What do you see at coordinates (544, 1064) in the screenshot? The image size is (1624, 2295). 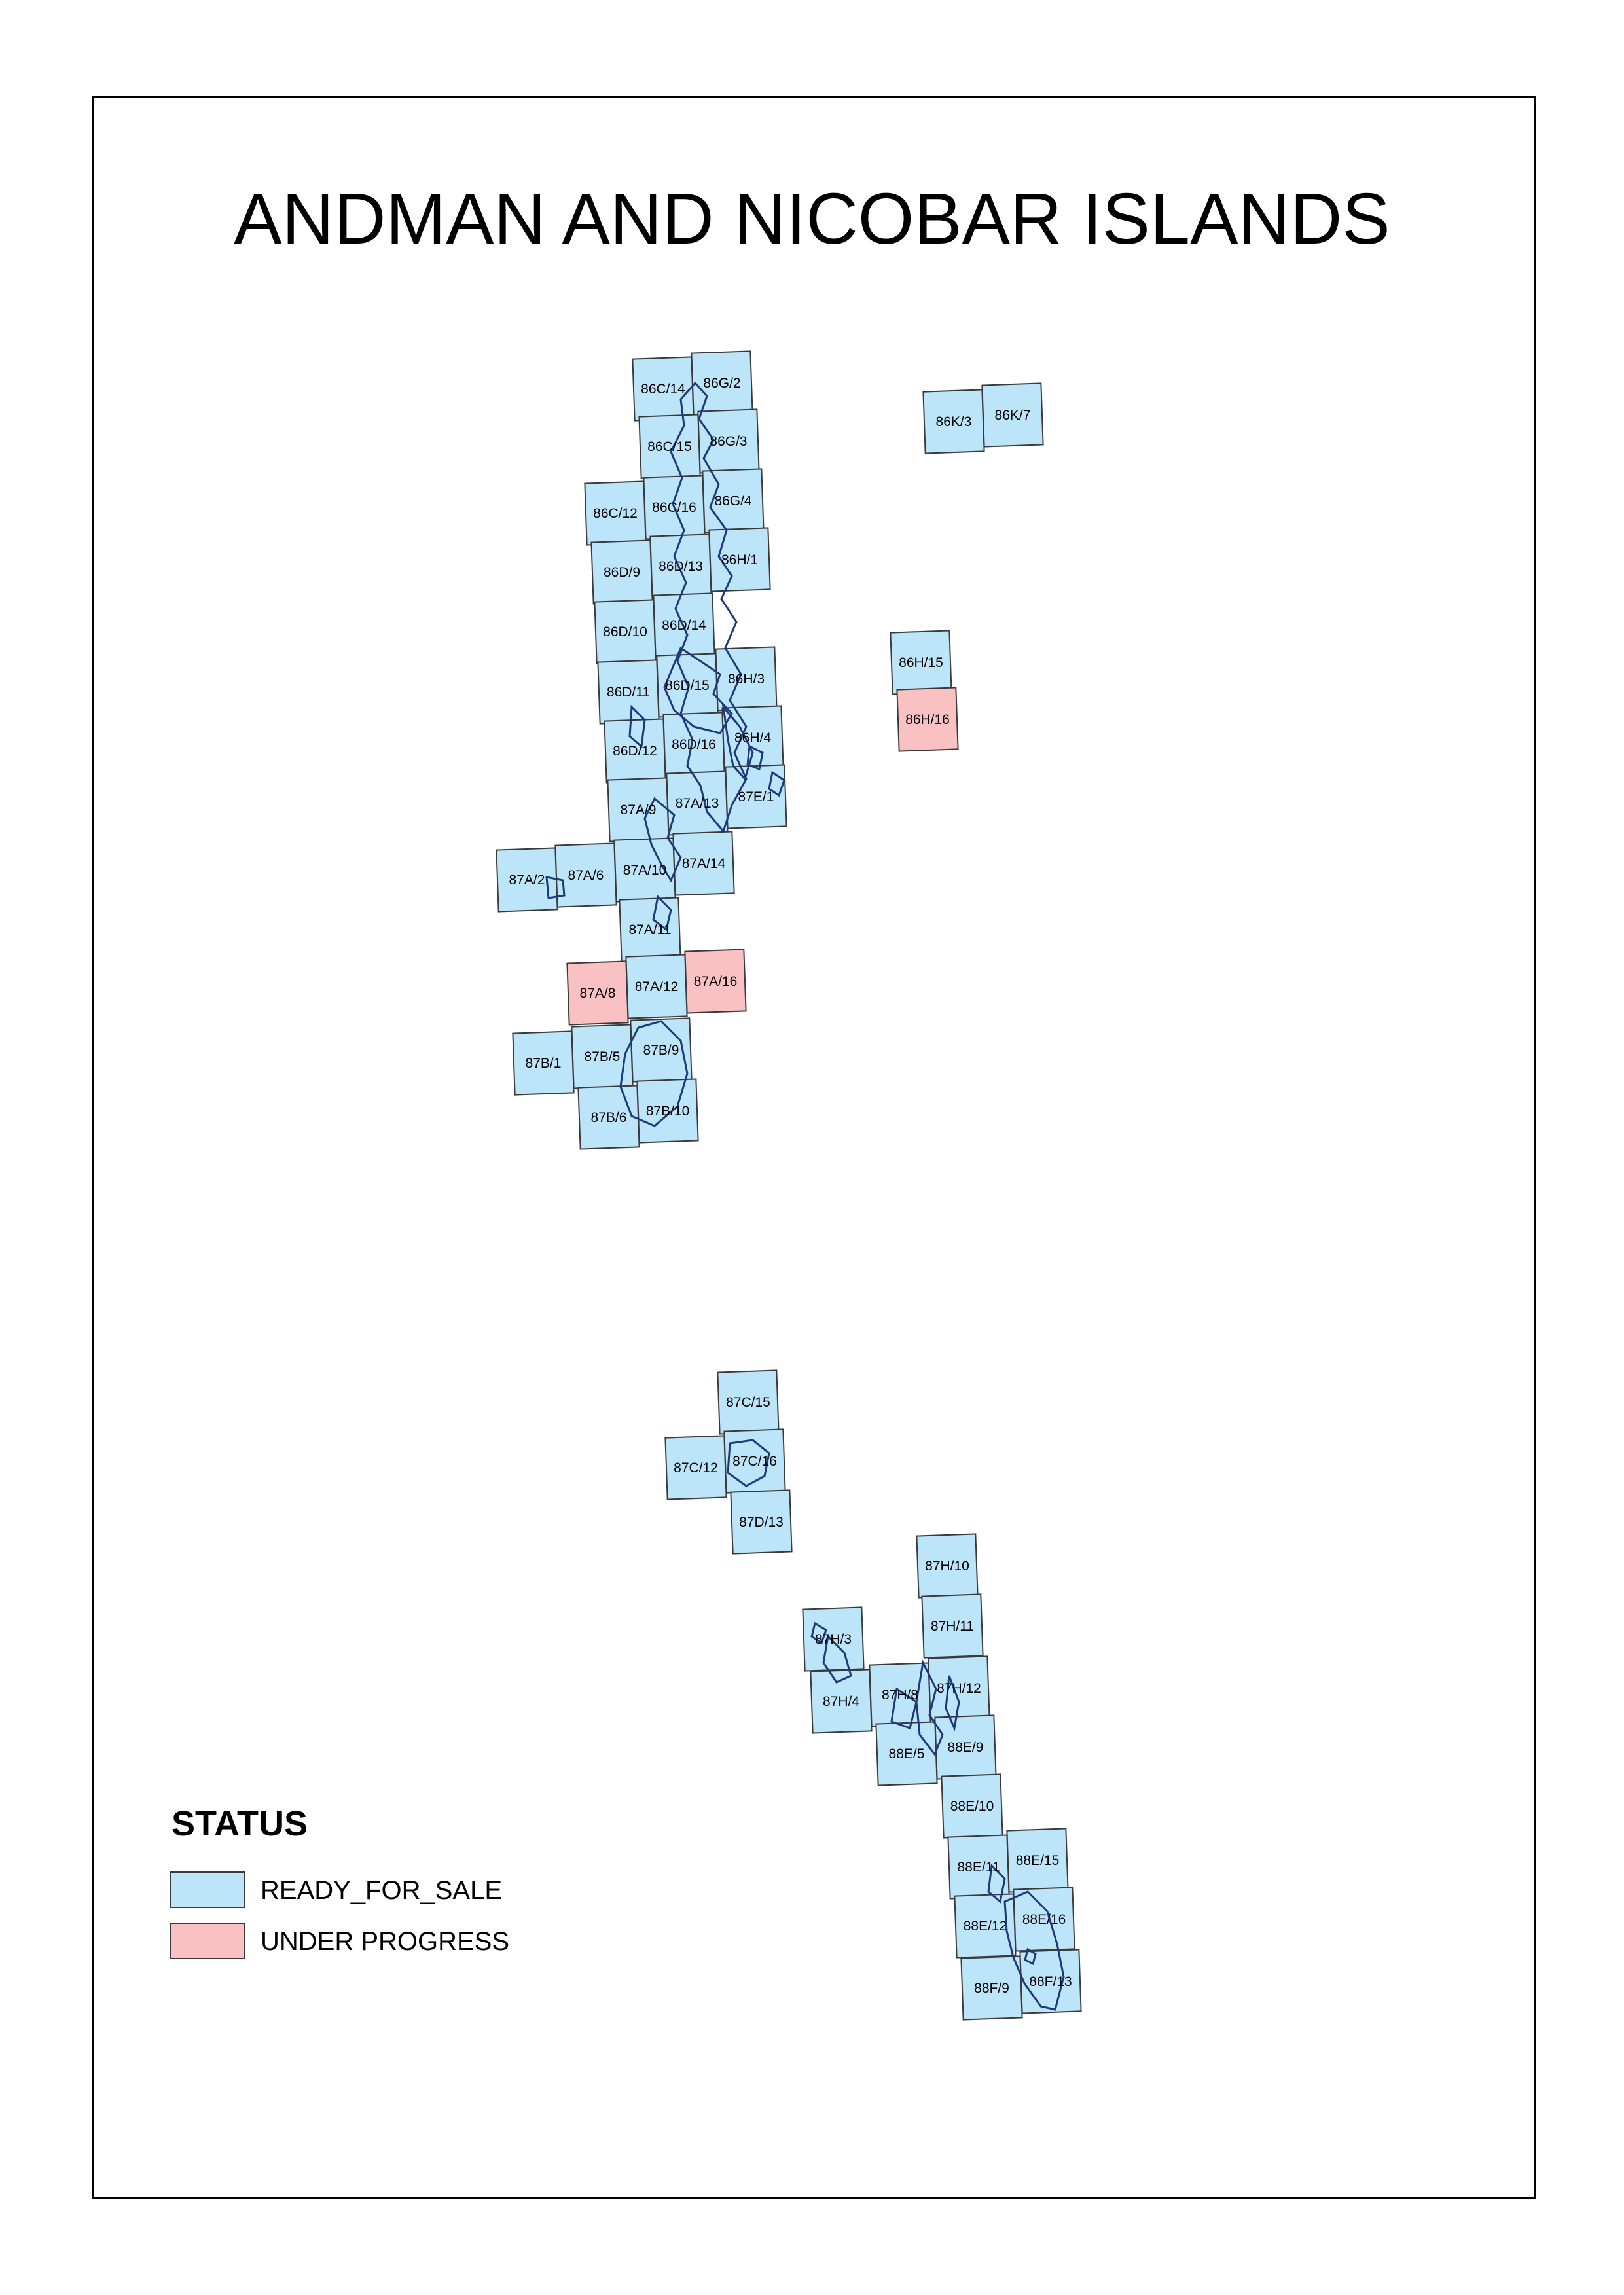 I see `sheet-label-87b-1: 87B/1` at bounding box center [544, 1064].